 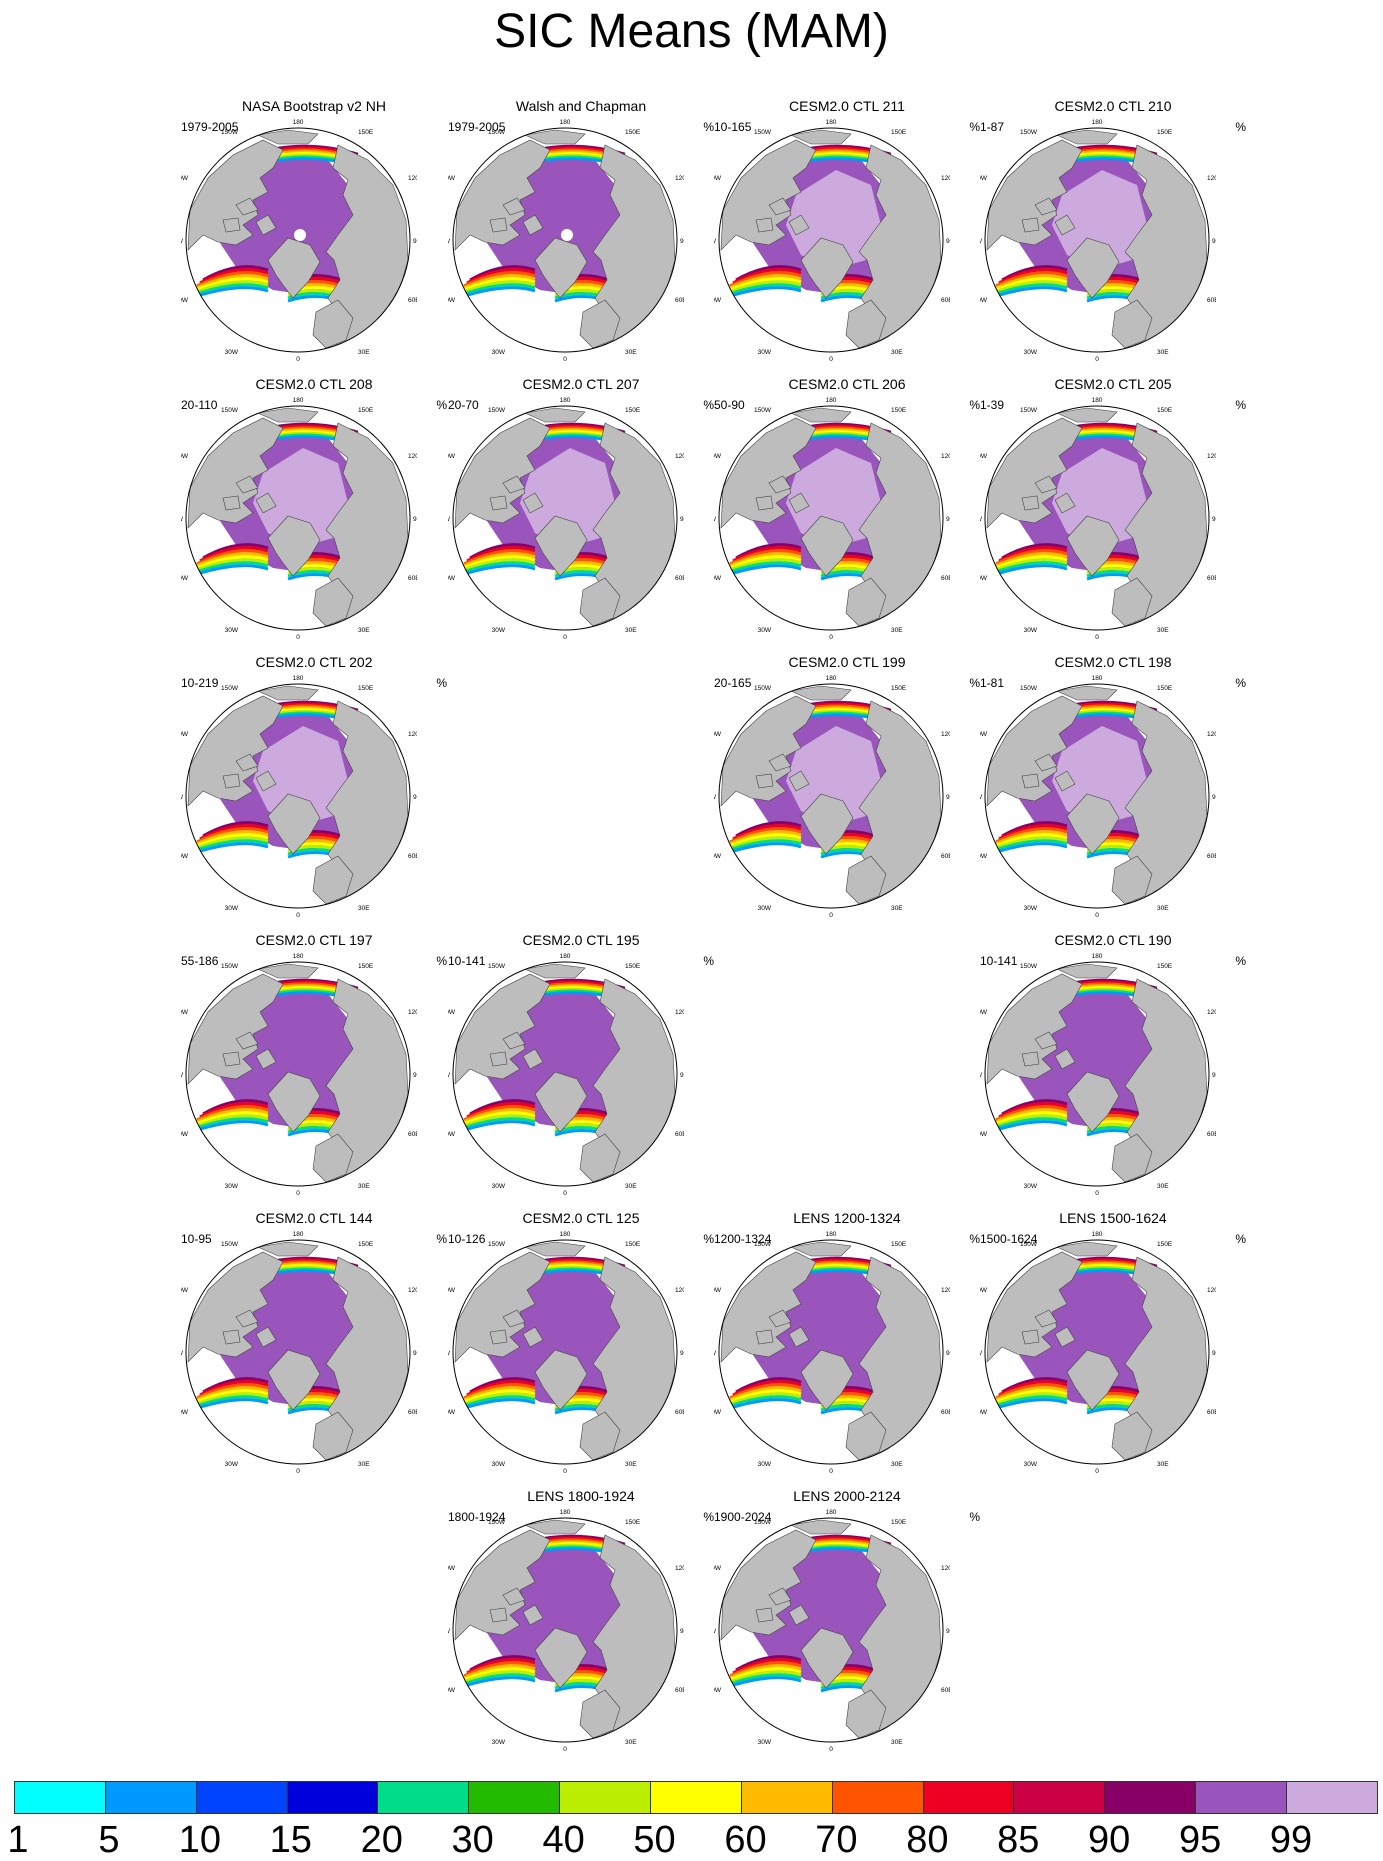 I want to click on panel-title: LENS 1500-1624, so click(x=1113, y=1218).